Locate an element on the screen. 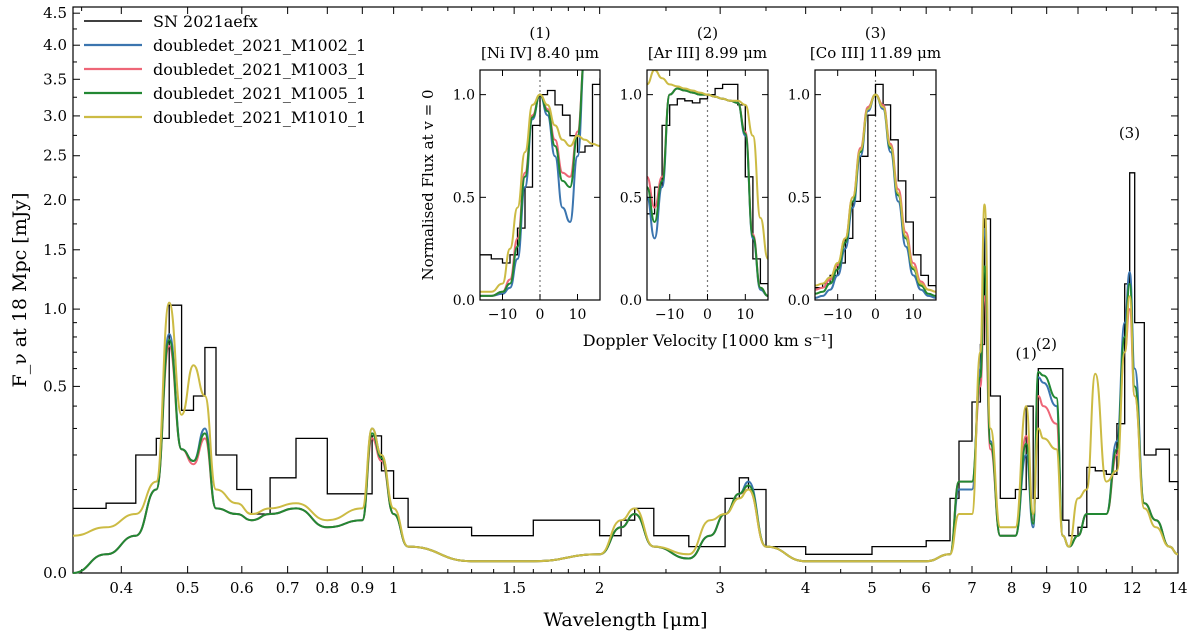 The width and height of the screenshot is (1200, 638). x-tick-label: 0.5 is located at coordinates (188, 588).